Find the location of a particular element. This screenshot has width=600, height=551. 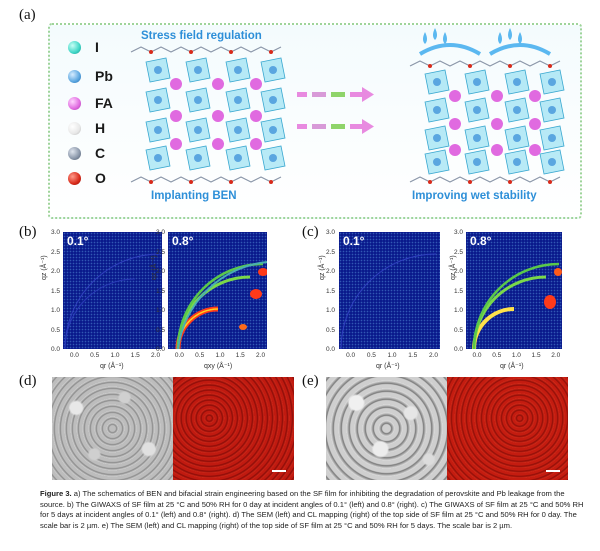

y-axis-label-c-right: qz (Å⁻¹) is located at coordinates (453, 267).